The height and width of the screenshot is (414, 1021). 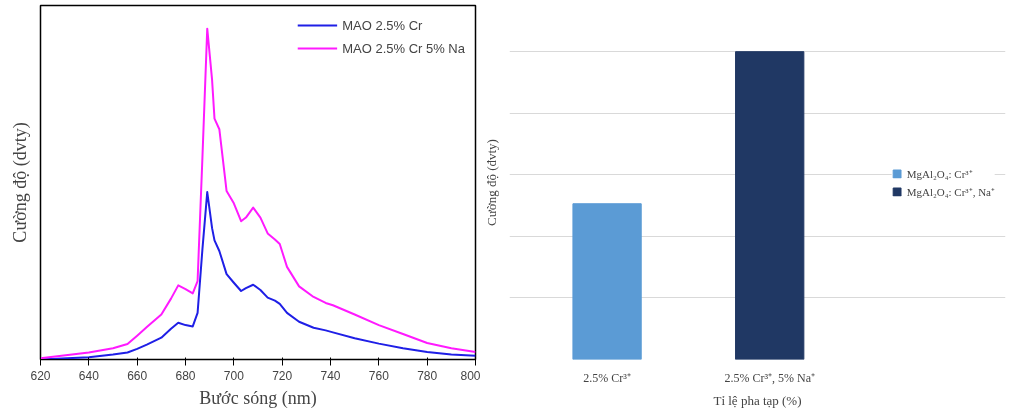 I want to click on x-axis-title: Tỉ lệ pha tạp (%), so click(x=757, y=400).